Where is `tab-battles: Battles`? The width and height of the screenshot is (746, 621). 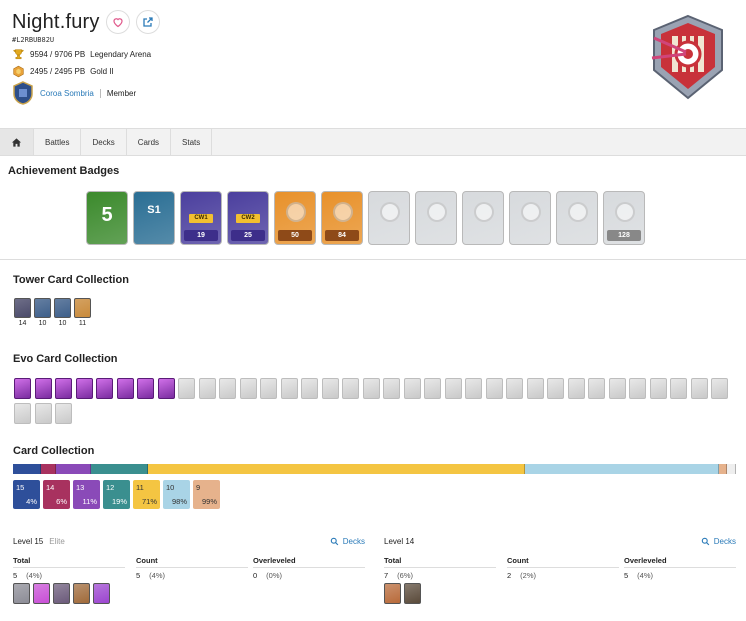 tab-battles: Battles is located at coordinates (58, 142).